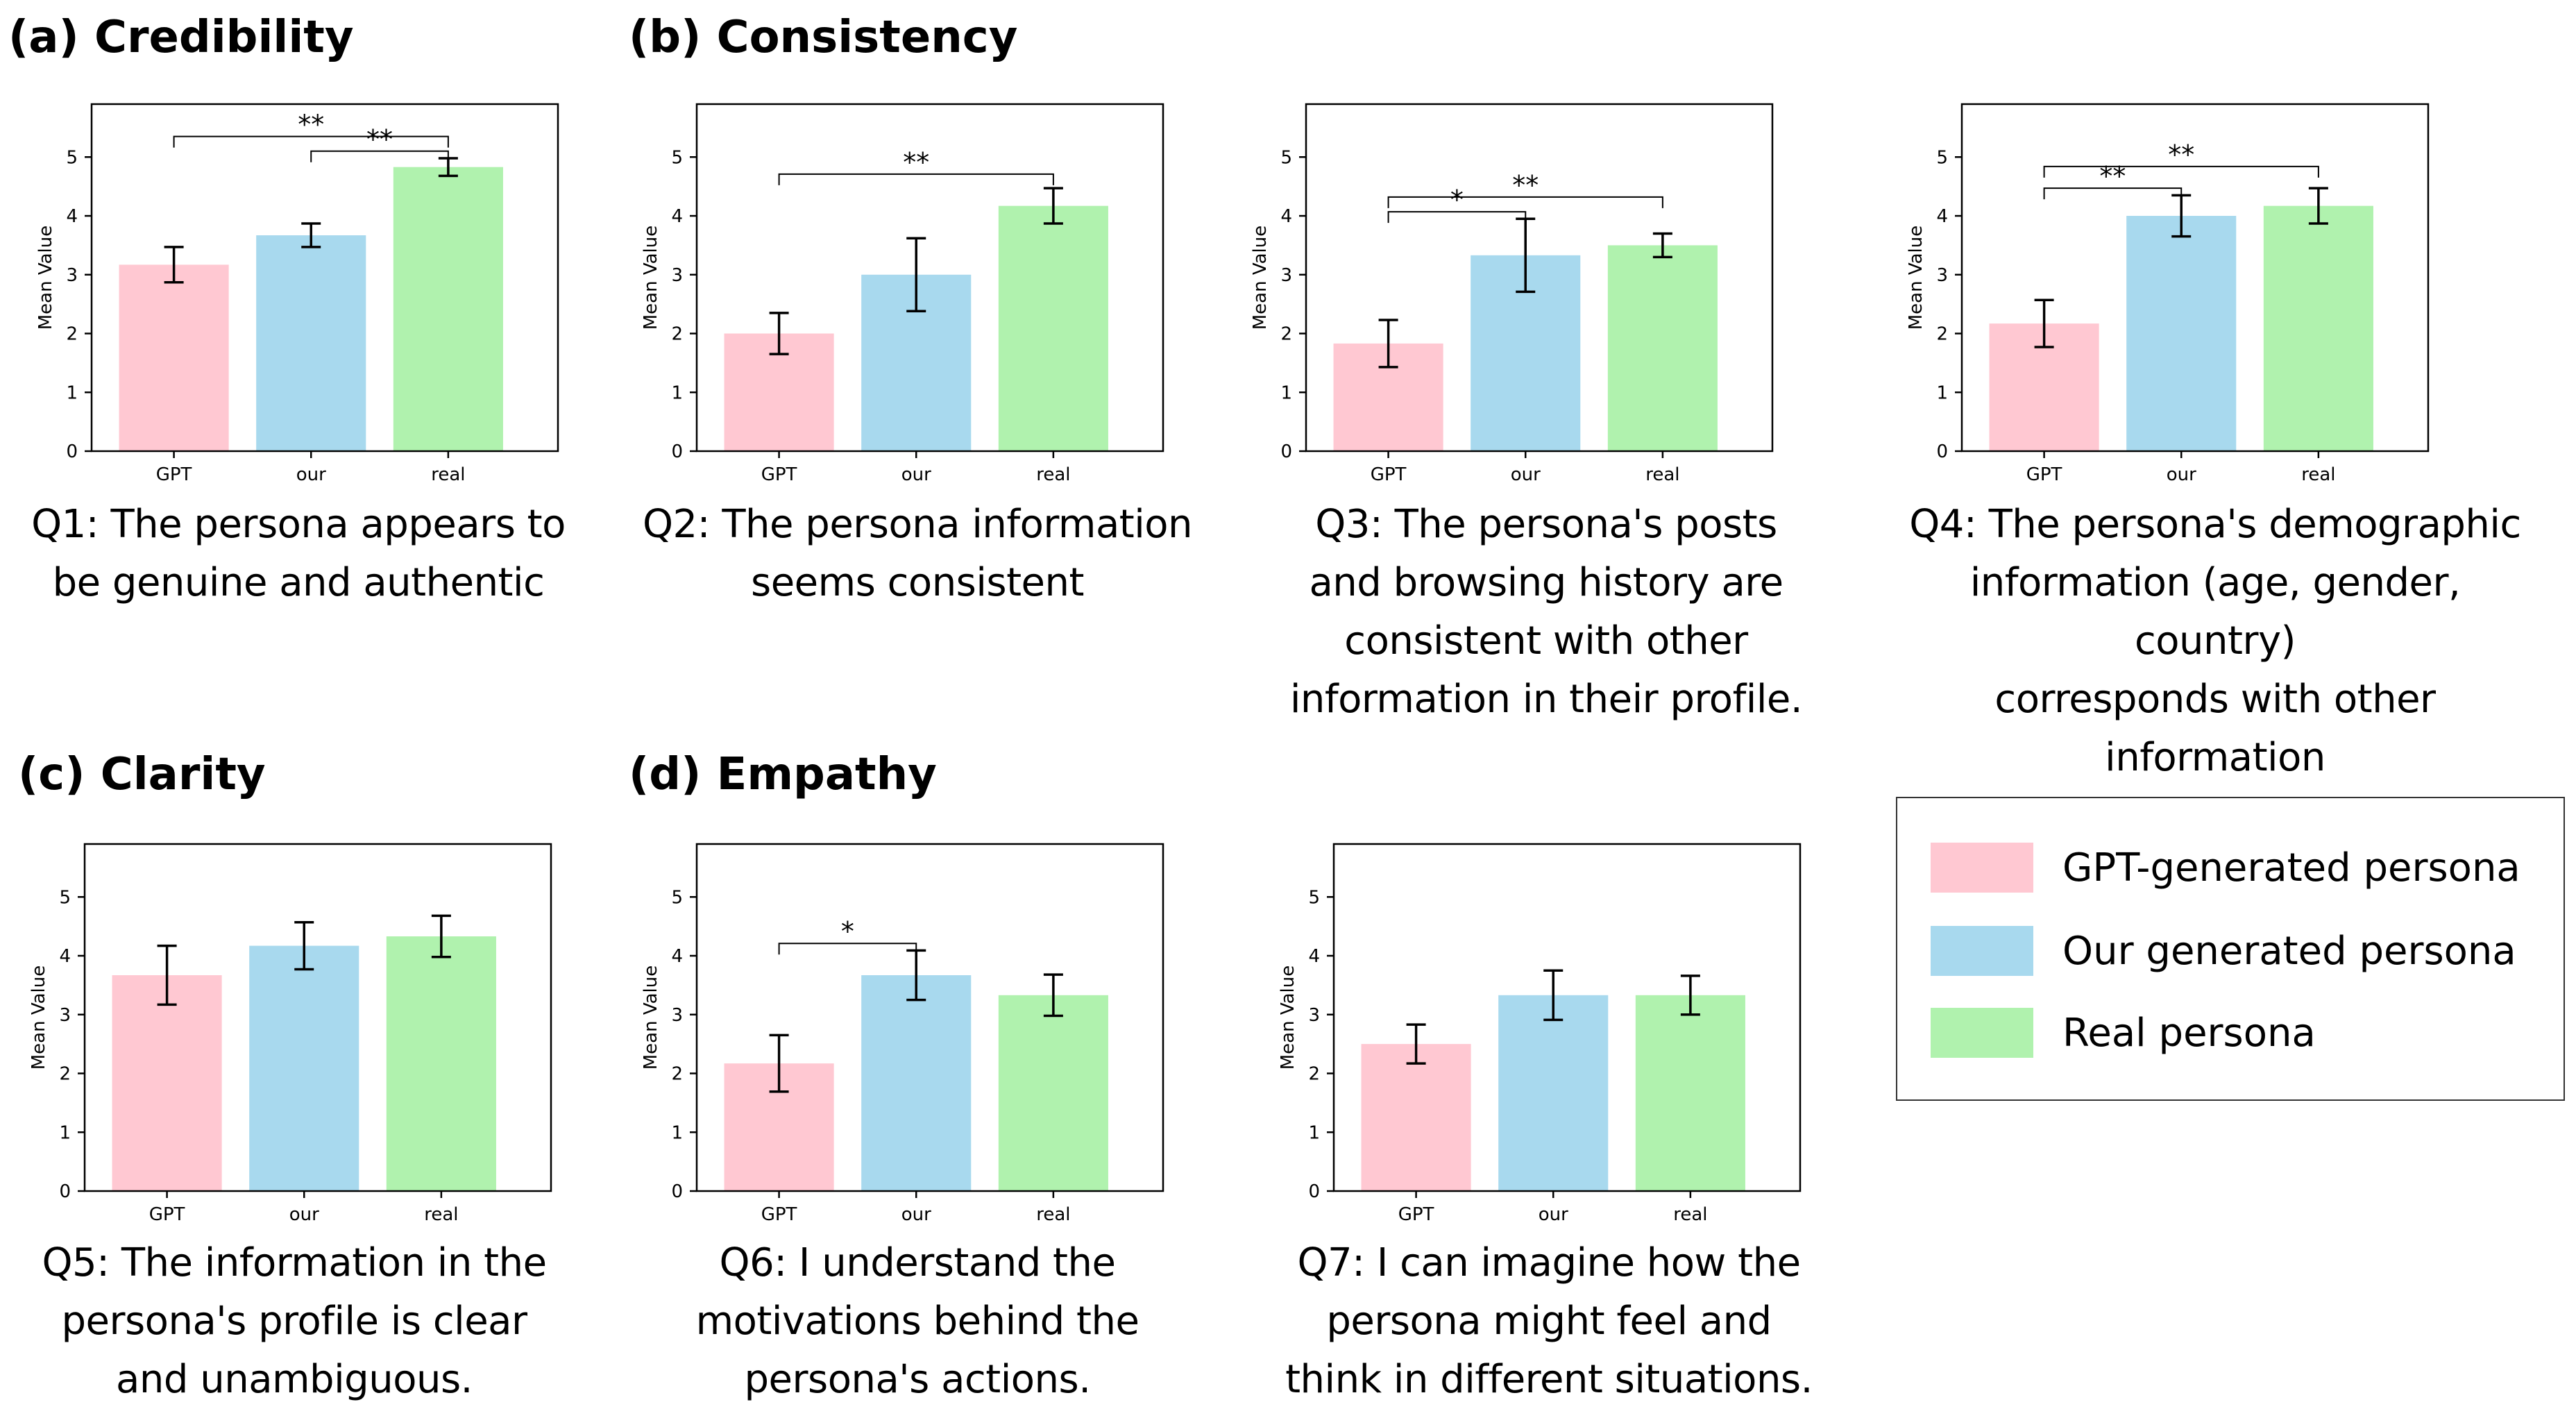 Image resolution: width=2576 pixels, height=1409 pixels. What do you see at coordinates (167, 1083) in the screenshot?
I see `bar-gpt` at bounding box center [167, 1083].